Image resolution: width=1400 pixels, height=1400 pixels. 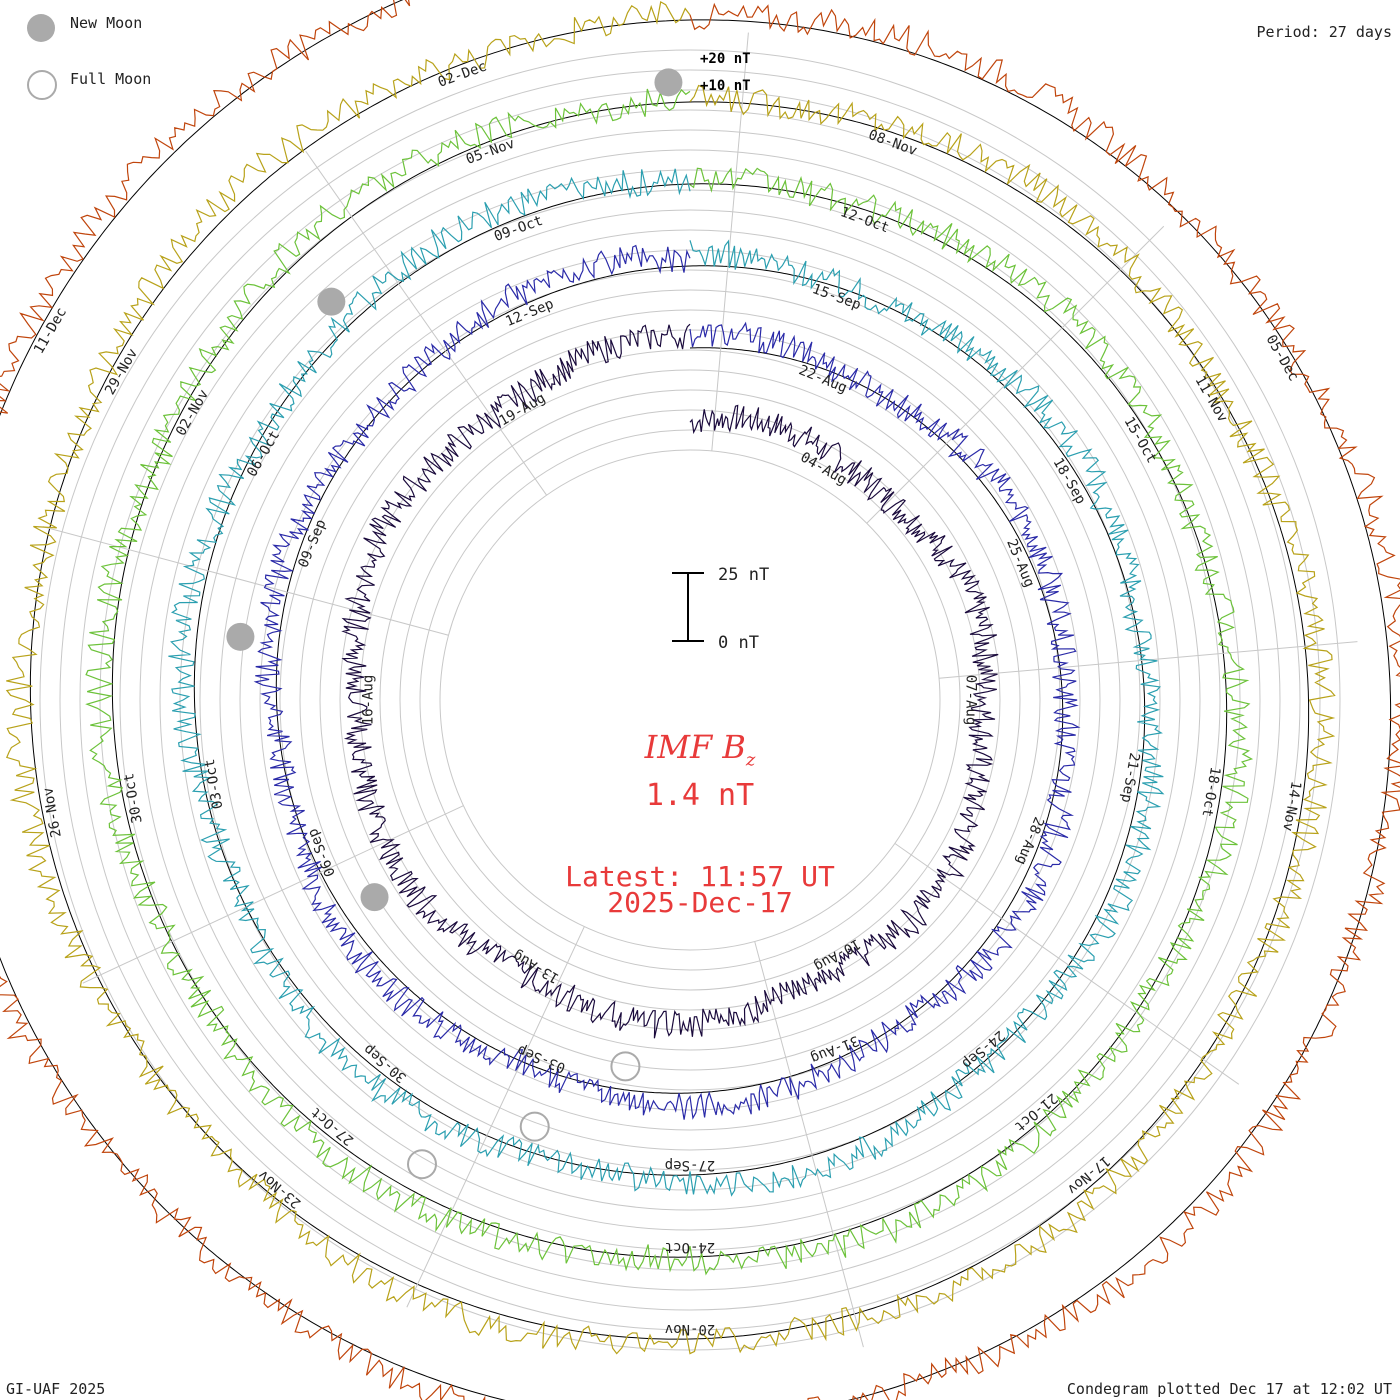 I want to click on date-label-cycle-1-1: 07-Aug, so click(x=971, y=700).